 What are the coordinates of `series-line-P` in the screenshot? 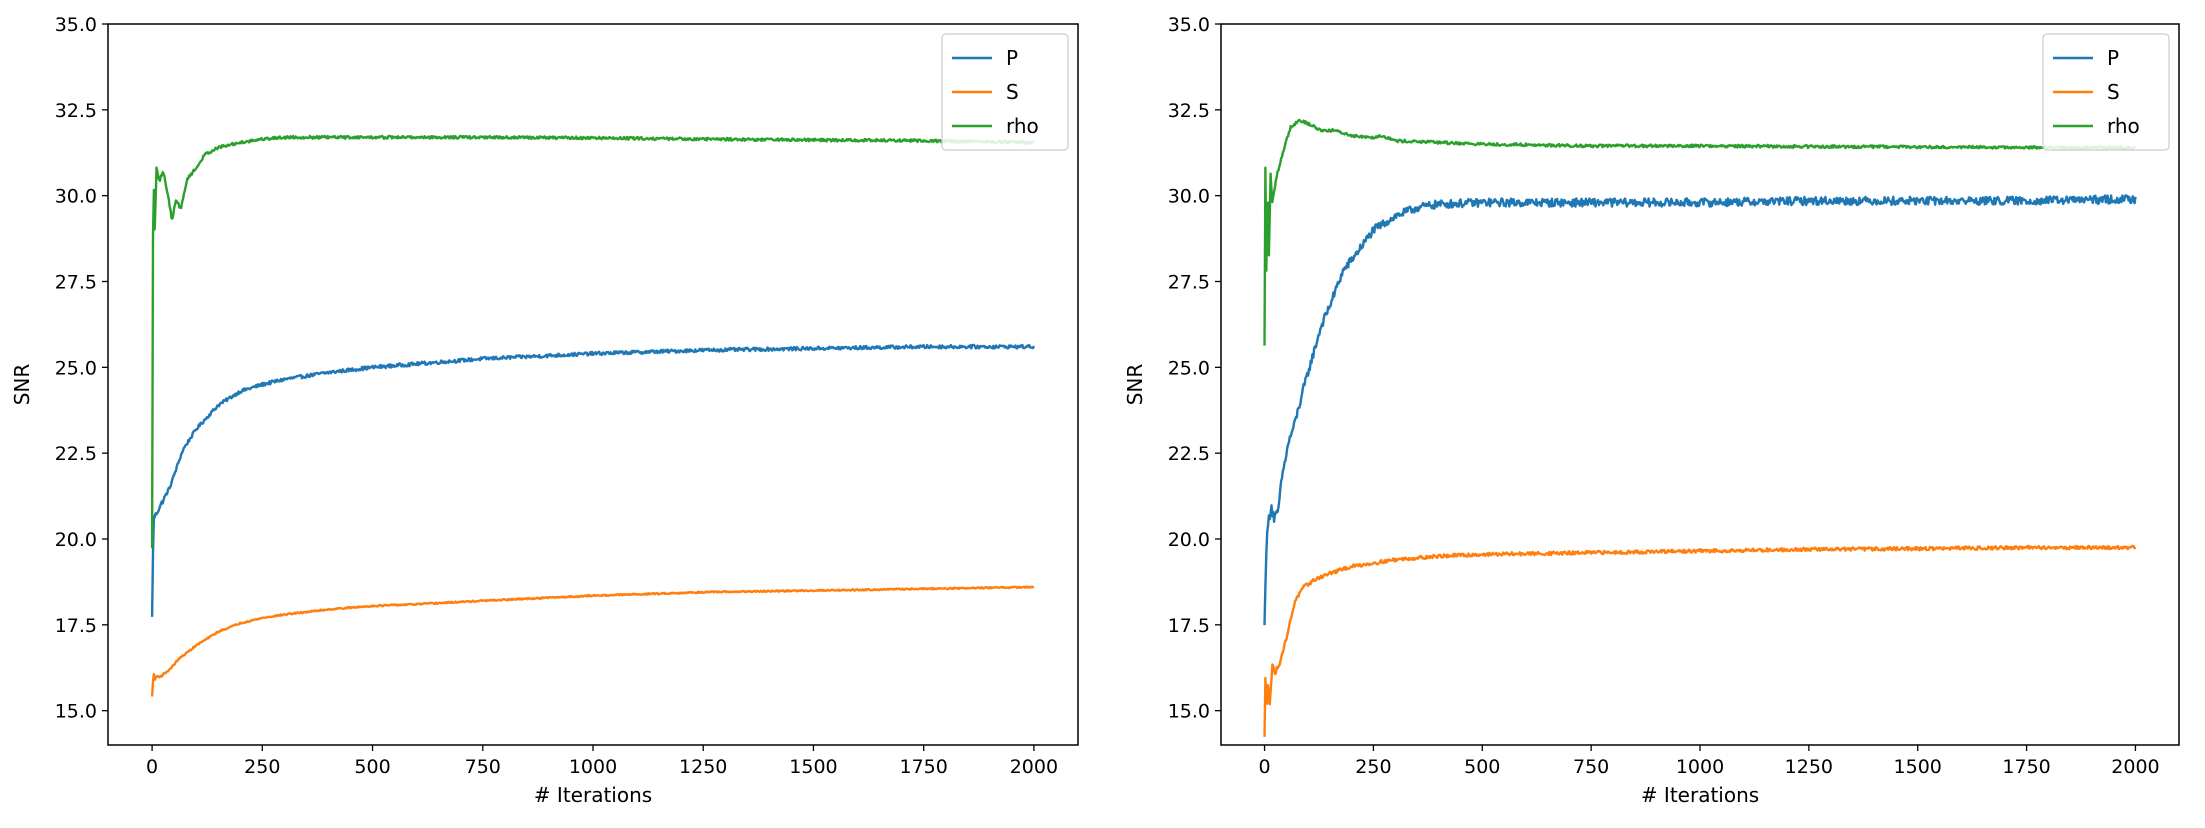 It's located at (593, 480).